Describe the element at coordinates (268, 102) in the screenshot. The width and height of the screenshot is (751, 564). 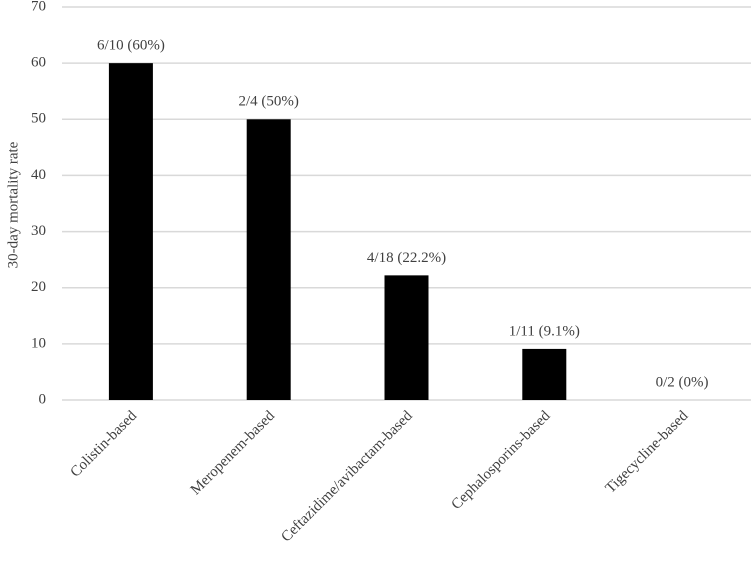
I see `value-label: 2/4 (50%)` at that location.